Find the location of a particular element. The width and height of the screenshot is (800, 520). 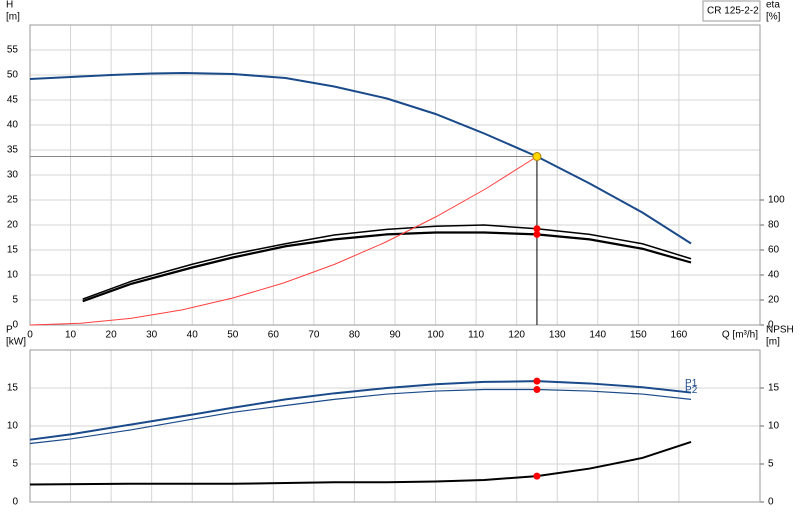

x-tick-label: 110 is located at coordinates (476, 335).